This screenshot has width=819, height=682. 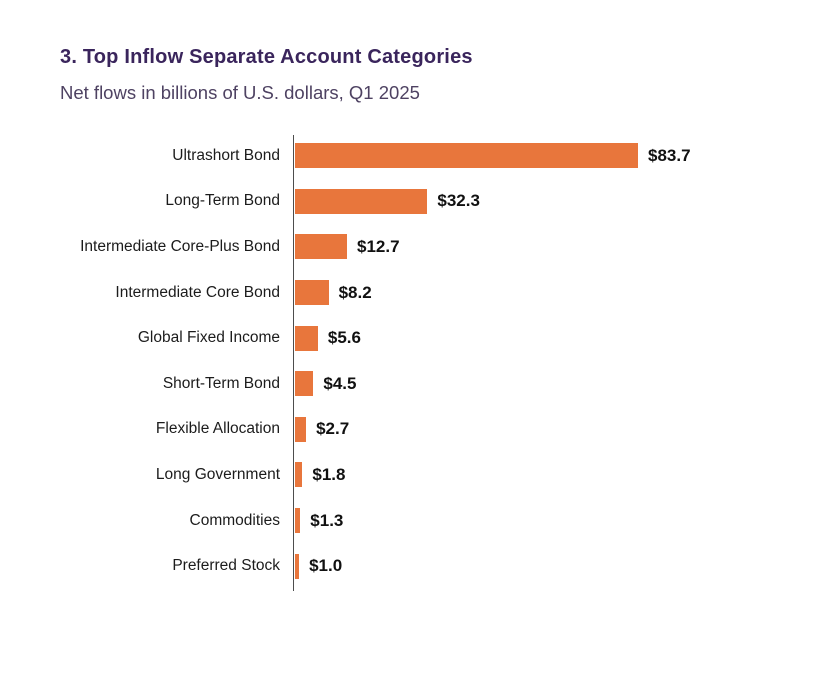 I want to click on y-axis-line, so click(x=293, y=363).